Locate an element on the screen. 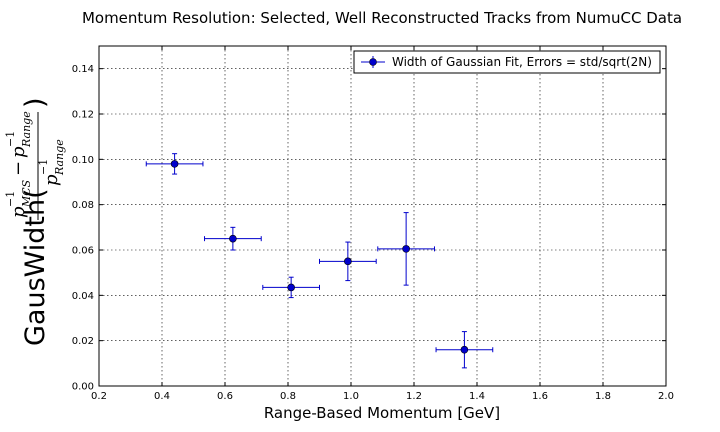  x-tick-label: 1.2 is located at coordinates (414, 396).